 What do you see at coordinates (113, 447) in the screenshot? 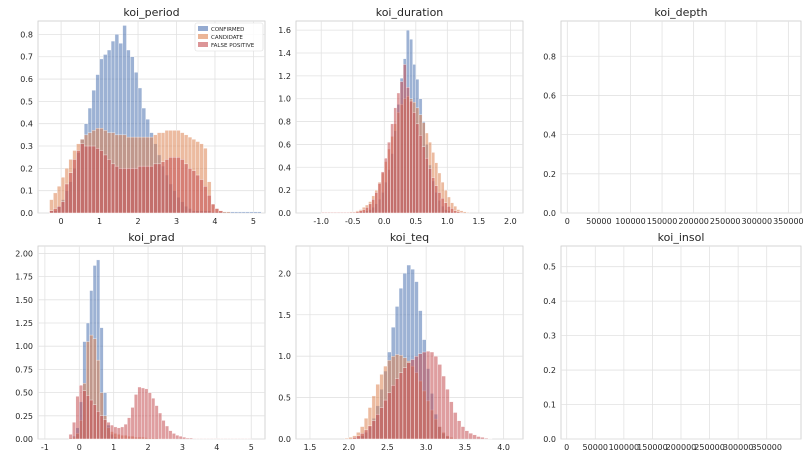
I see `x-tick-label: 1` at bounding box center [113, 447].